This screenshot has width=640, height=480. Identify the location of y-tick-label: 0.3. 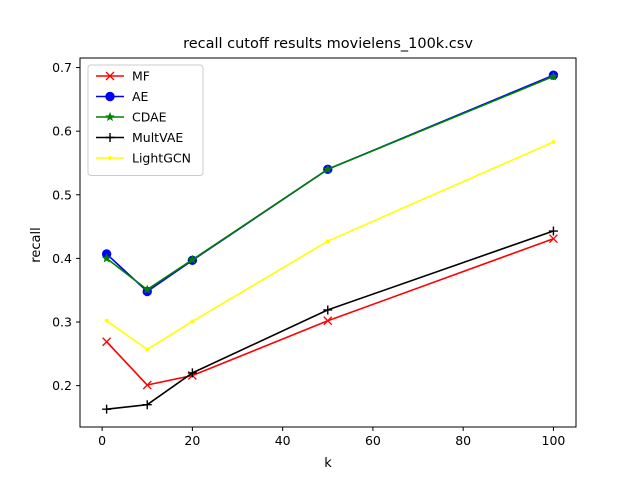
(62, 322).